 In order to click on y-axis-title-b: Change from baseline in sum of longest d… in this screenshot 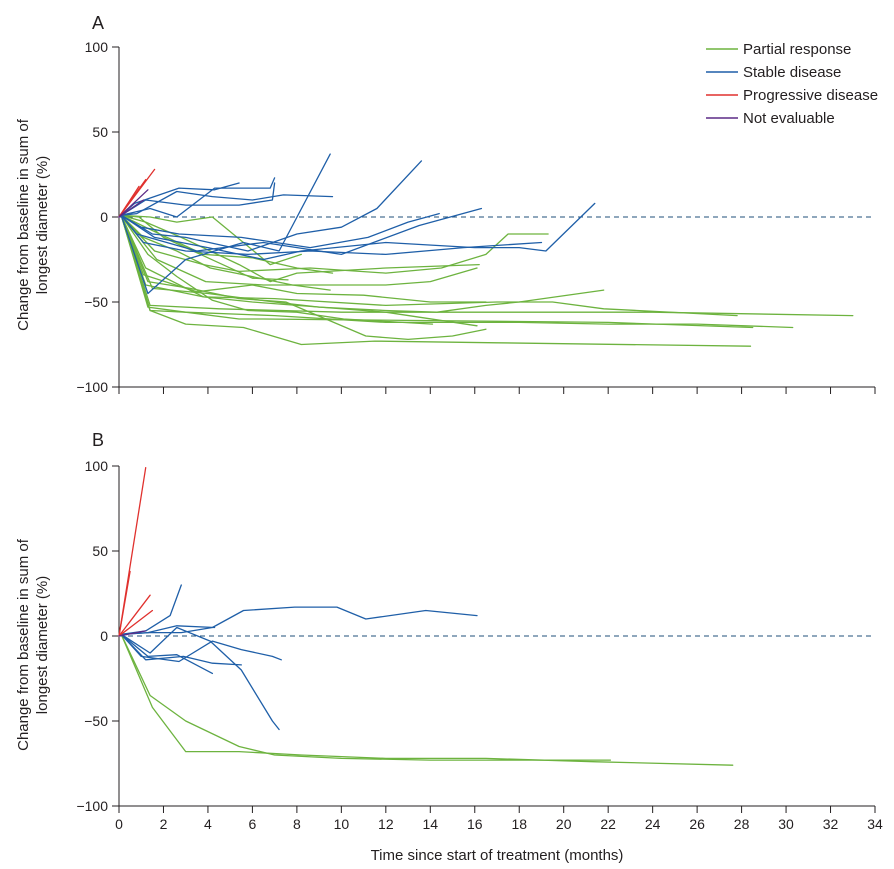, I will do `click(33, 644)`.